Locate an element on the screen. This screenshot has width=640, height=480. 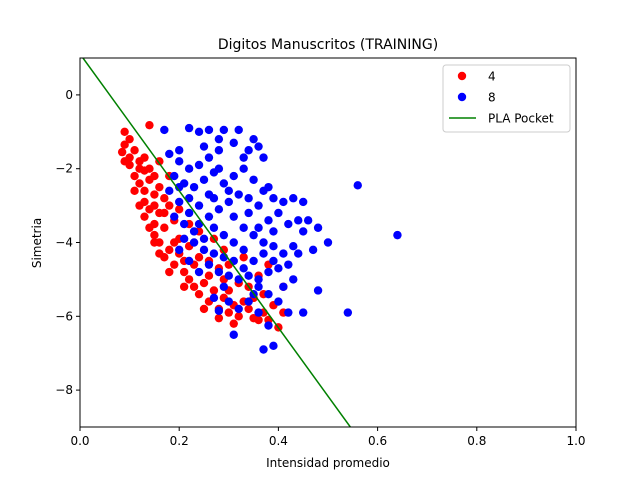
y-tick-label: −8 is located at coordinates (64, 390).